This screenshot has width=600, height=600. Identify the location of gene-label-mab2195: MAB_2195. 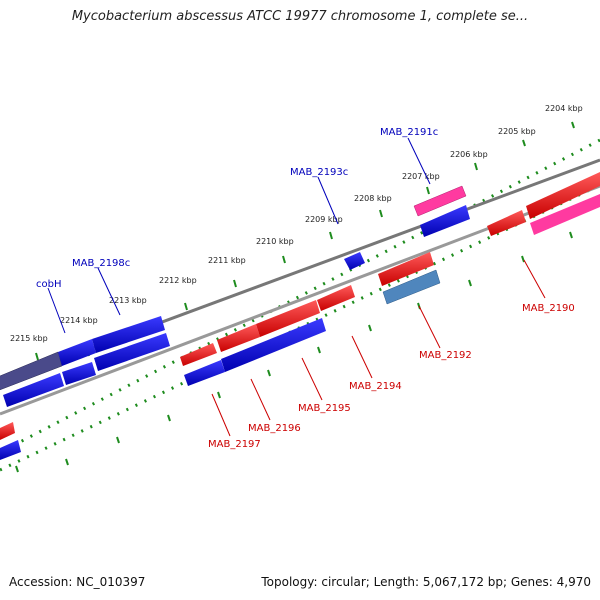
(324, 408).